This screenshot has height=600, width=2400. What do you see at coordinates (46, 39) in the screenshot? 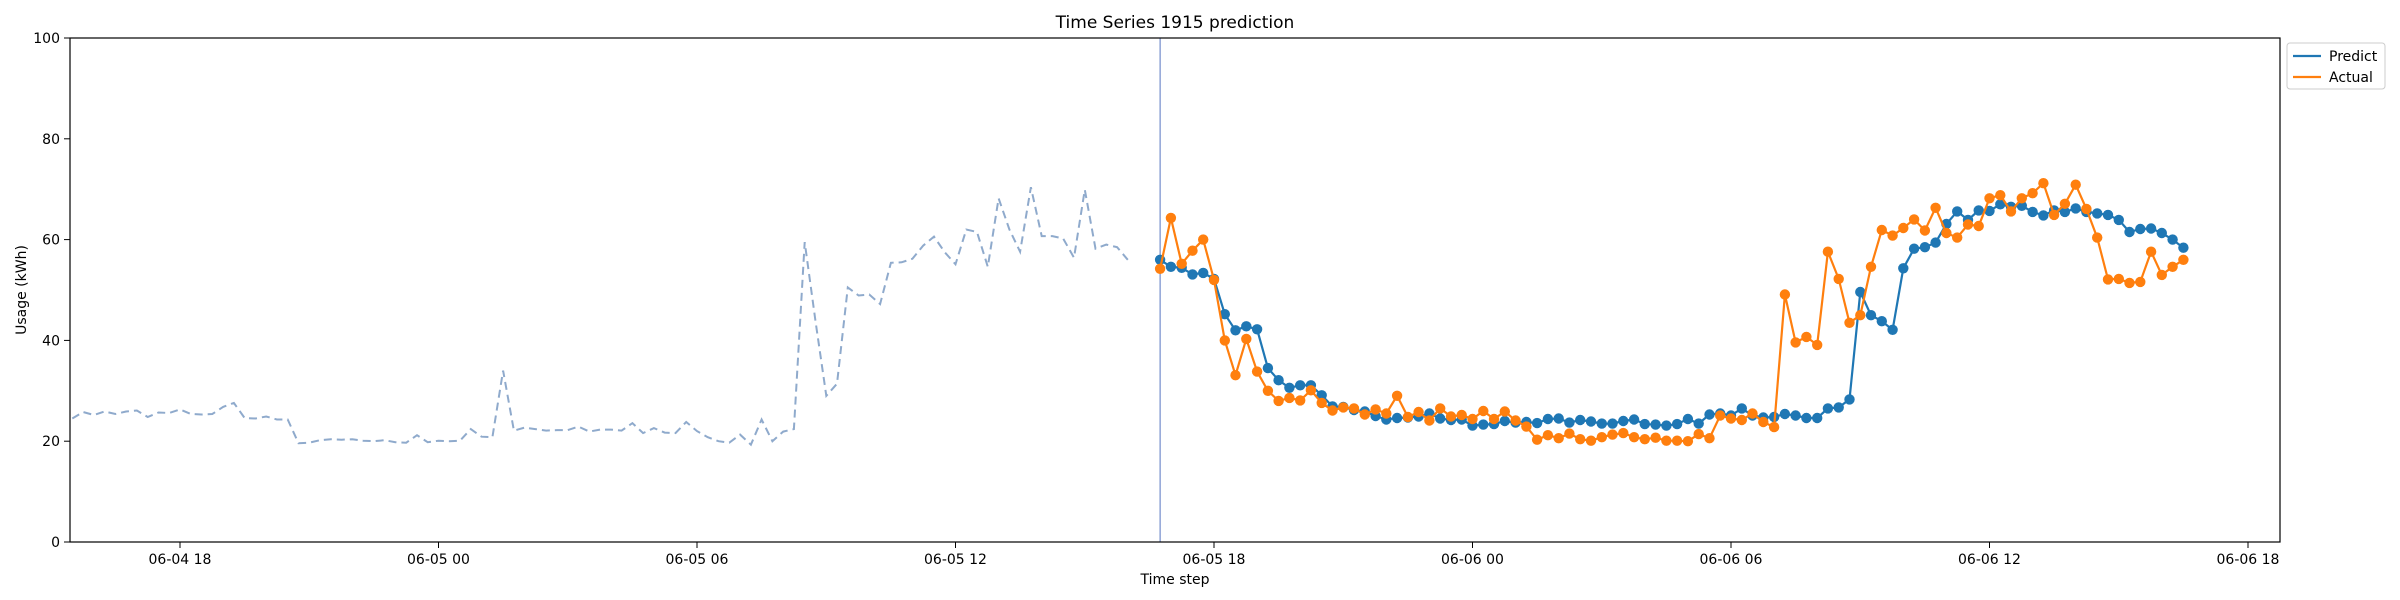
I see `y-tick-label: 100` at bounding box center [46, 39].